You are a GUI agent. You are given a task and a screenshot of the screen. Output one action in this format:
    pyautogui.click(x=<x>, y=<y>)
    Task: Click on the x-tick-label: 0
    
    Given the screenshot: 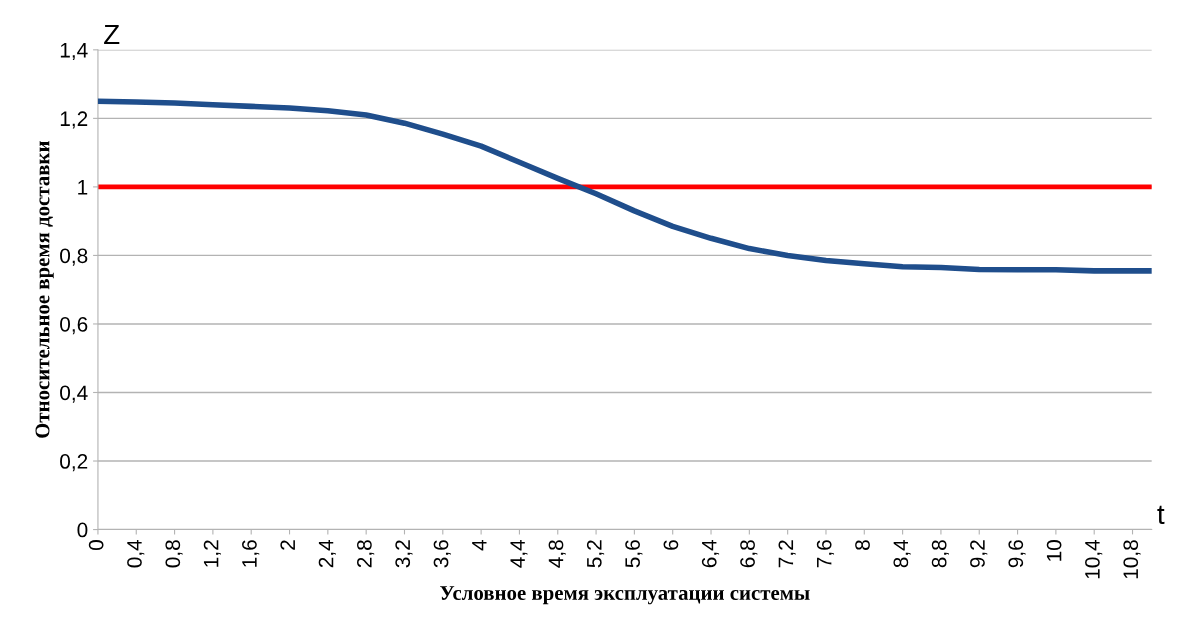 What is the action you would take?
    pyautogui.click(x=96, y=545)
    